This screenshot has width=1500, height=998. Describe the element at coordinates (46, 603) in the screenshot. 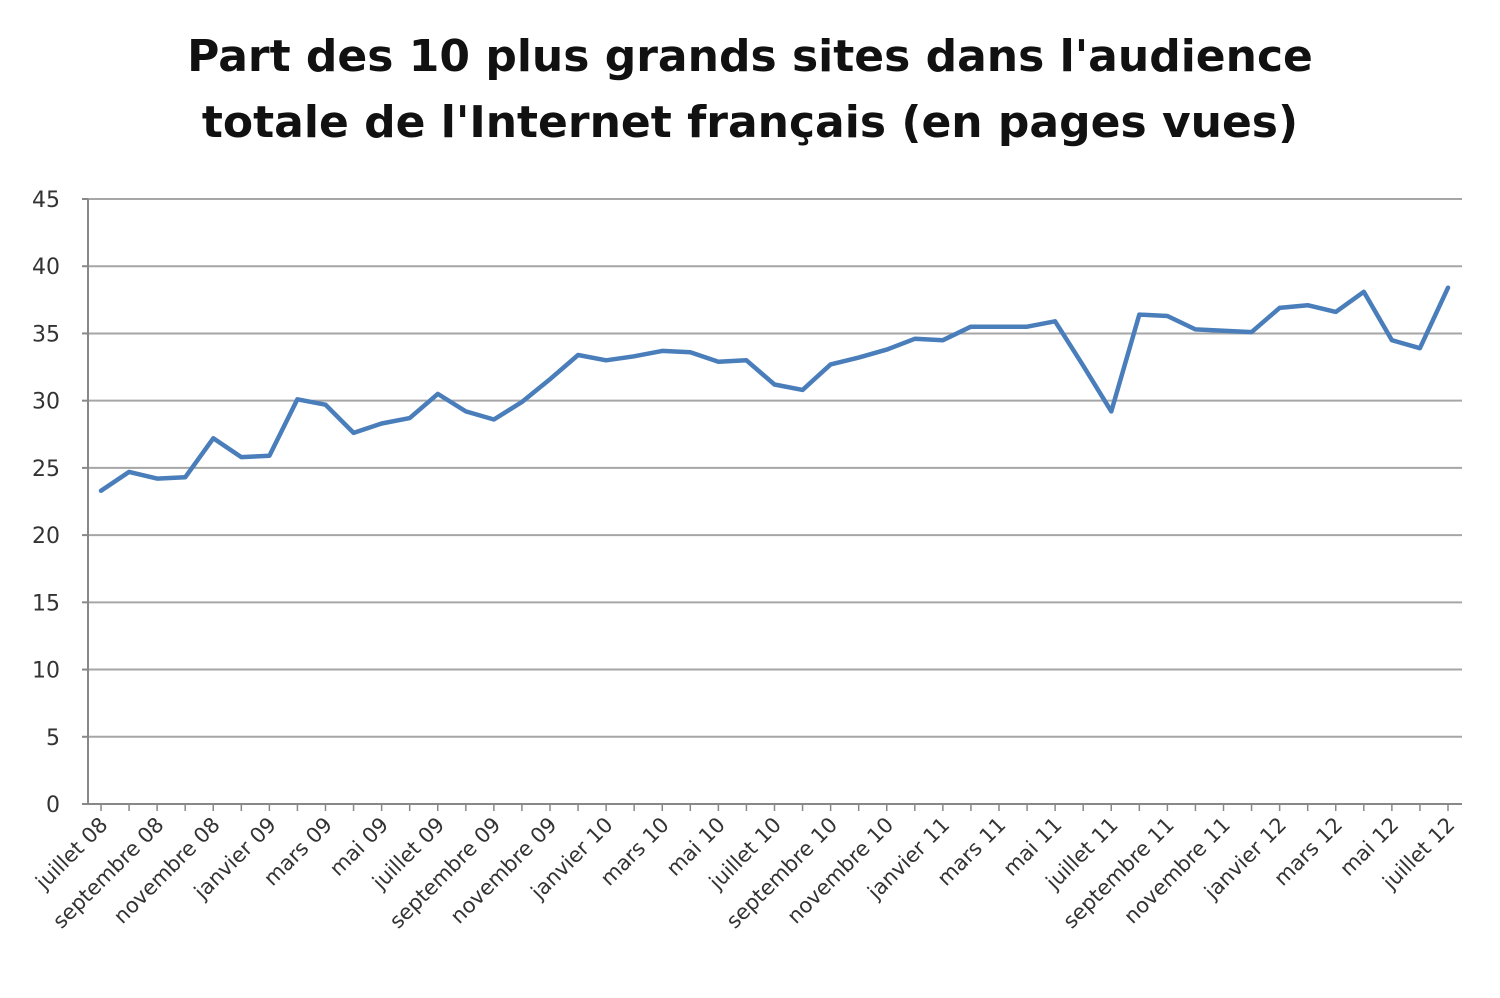

I see `y-tick-label-15: 15` at that location.